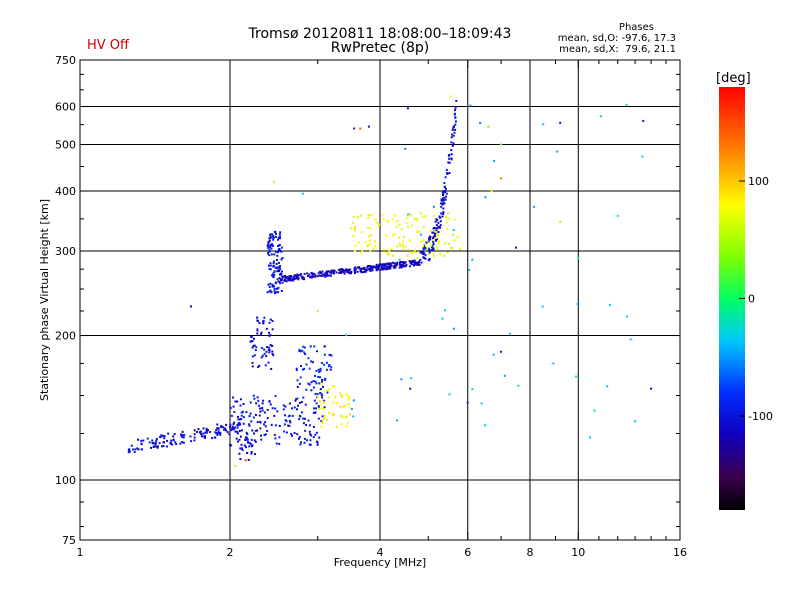 This screenshot has width=800, height=600. Describe the element at coordinates (617, 49) in the screenshot. I see `stats-x-mode: mean, sd,X: 79.6, 21.1` at that location.